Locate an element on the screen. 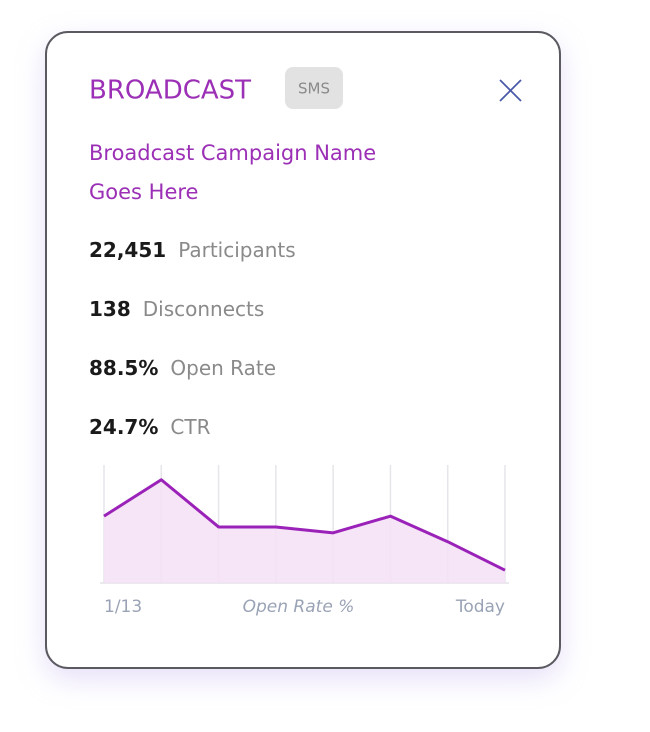 This screenshot has height=732, width=650. x-tick-label: Today is located at coordinates (480, 607).